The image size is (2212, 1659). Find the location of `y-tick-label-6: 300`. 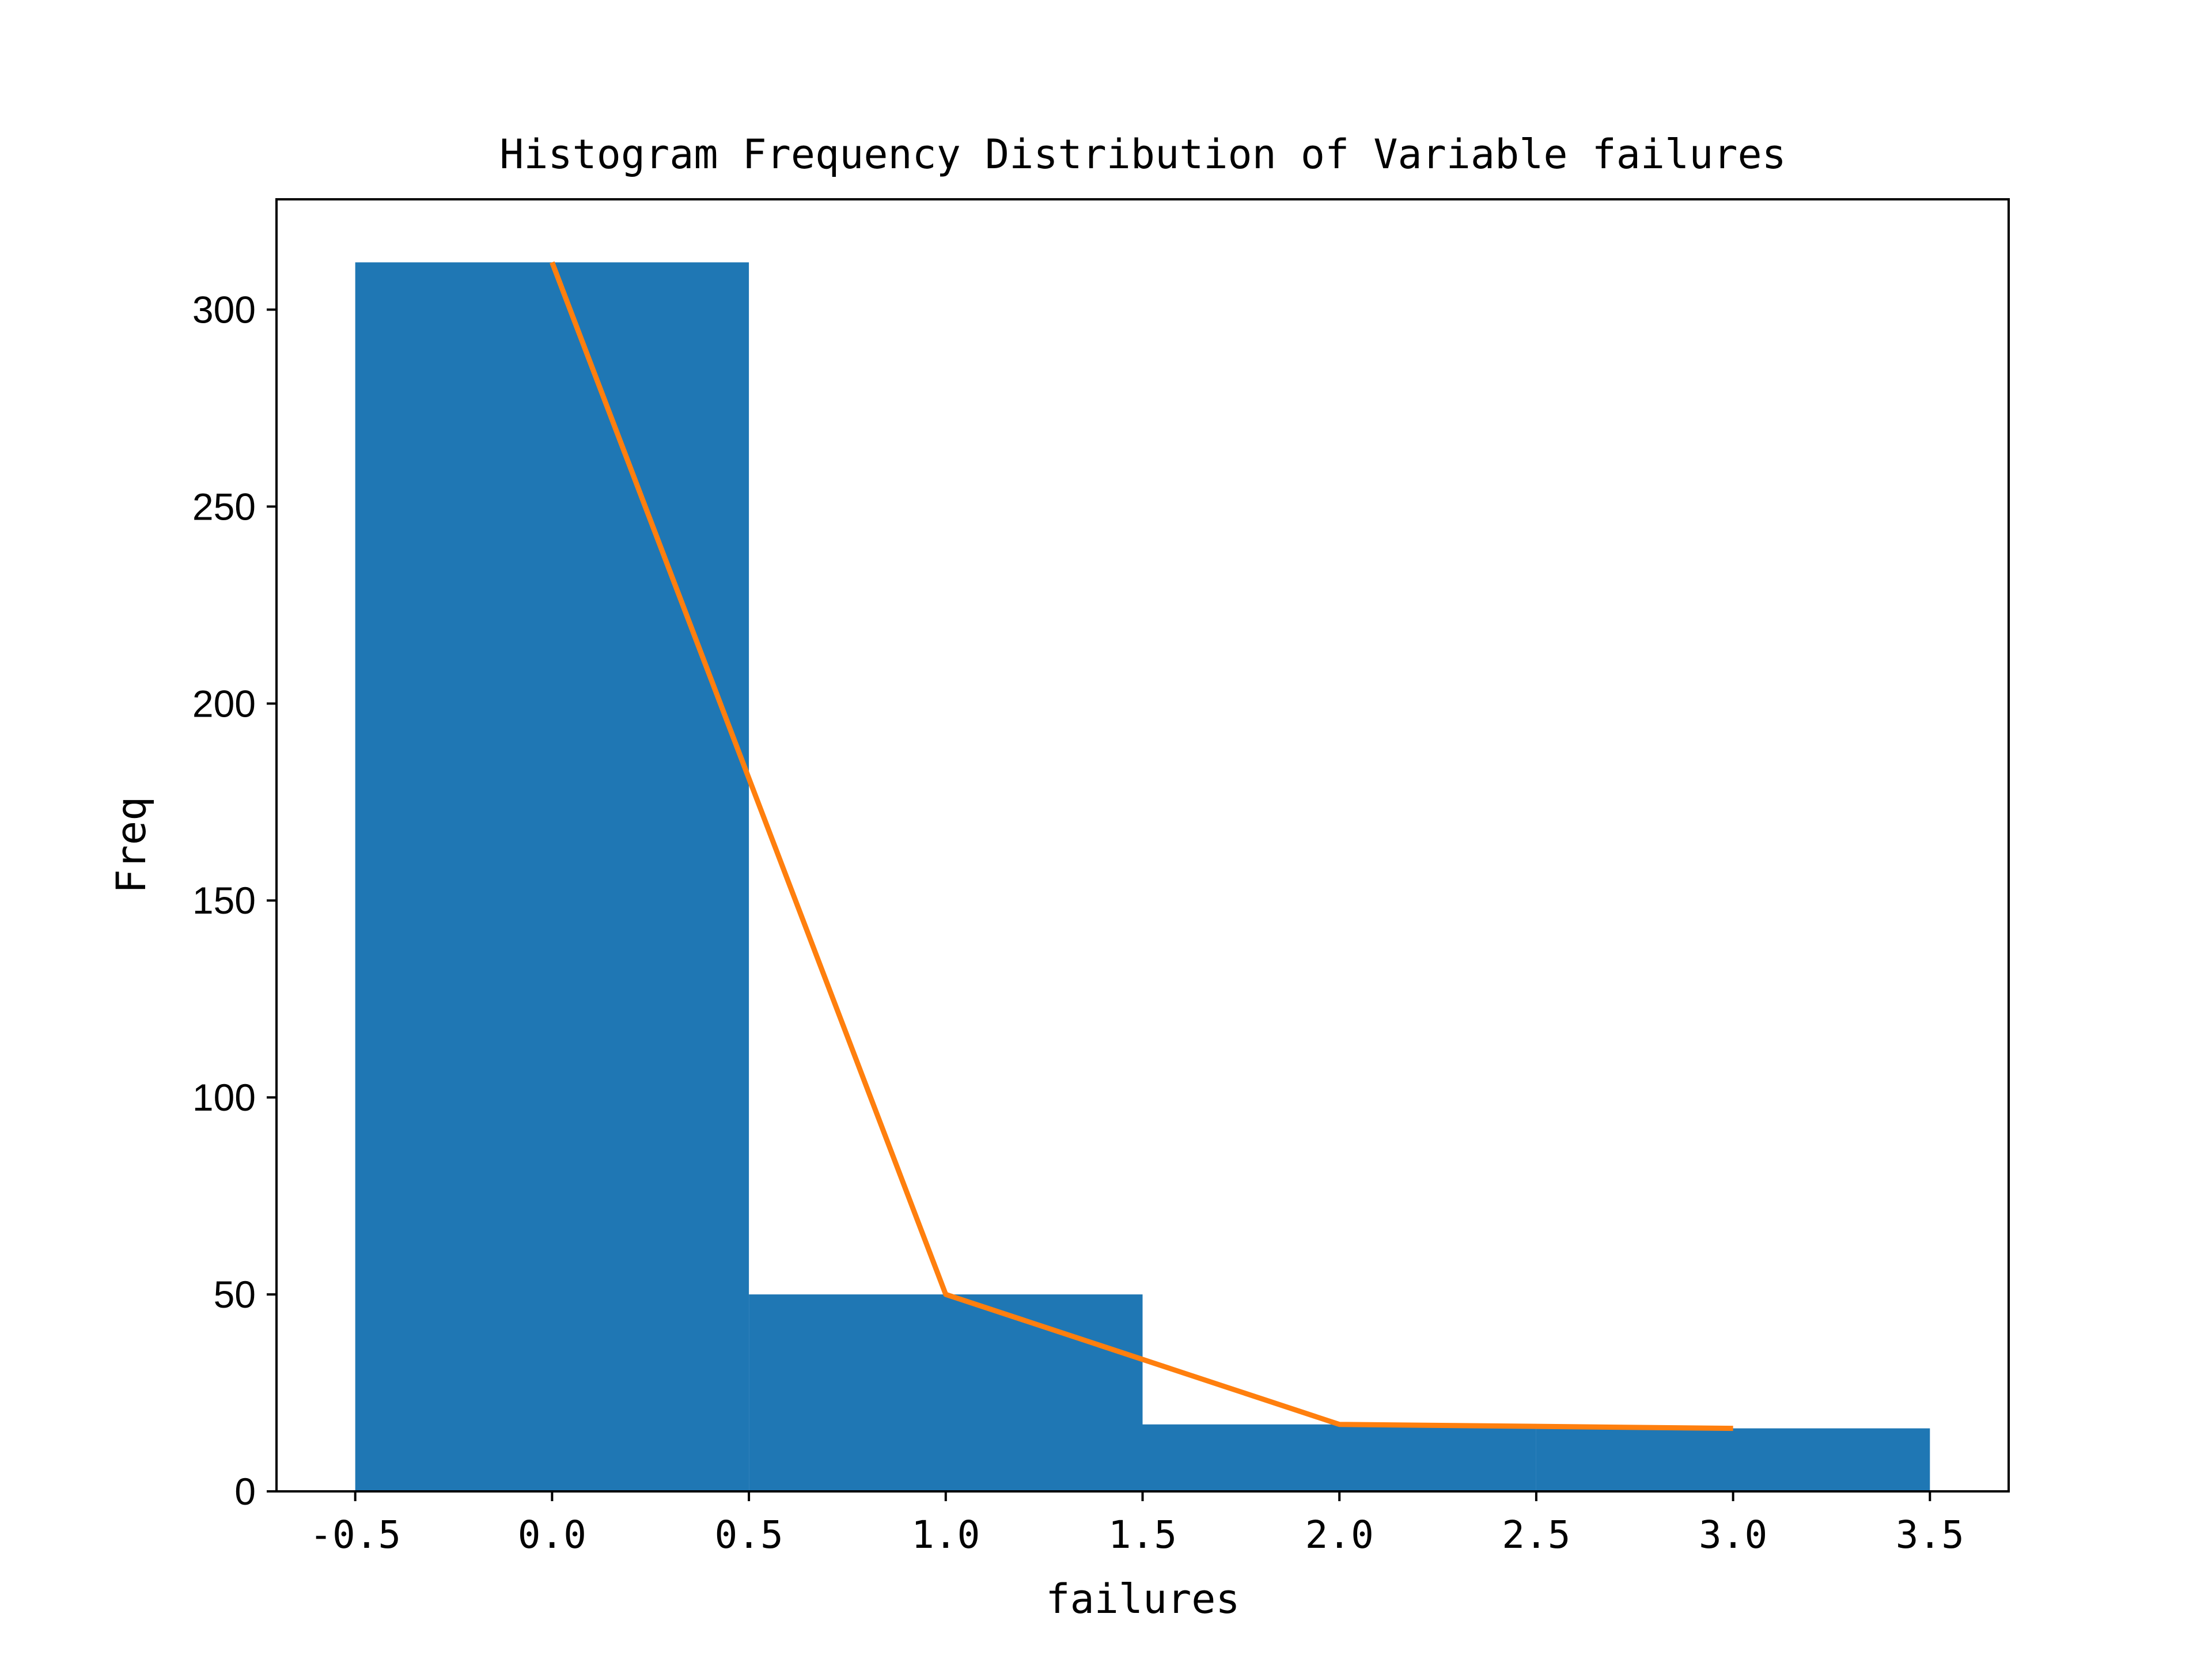

y-tick-label-6: 300 is located at coordinates (224, 309).